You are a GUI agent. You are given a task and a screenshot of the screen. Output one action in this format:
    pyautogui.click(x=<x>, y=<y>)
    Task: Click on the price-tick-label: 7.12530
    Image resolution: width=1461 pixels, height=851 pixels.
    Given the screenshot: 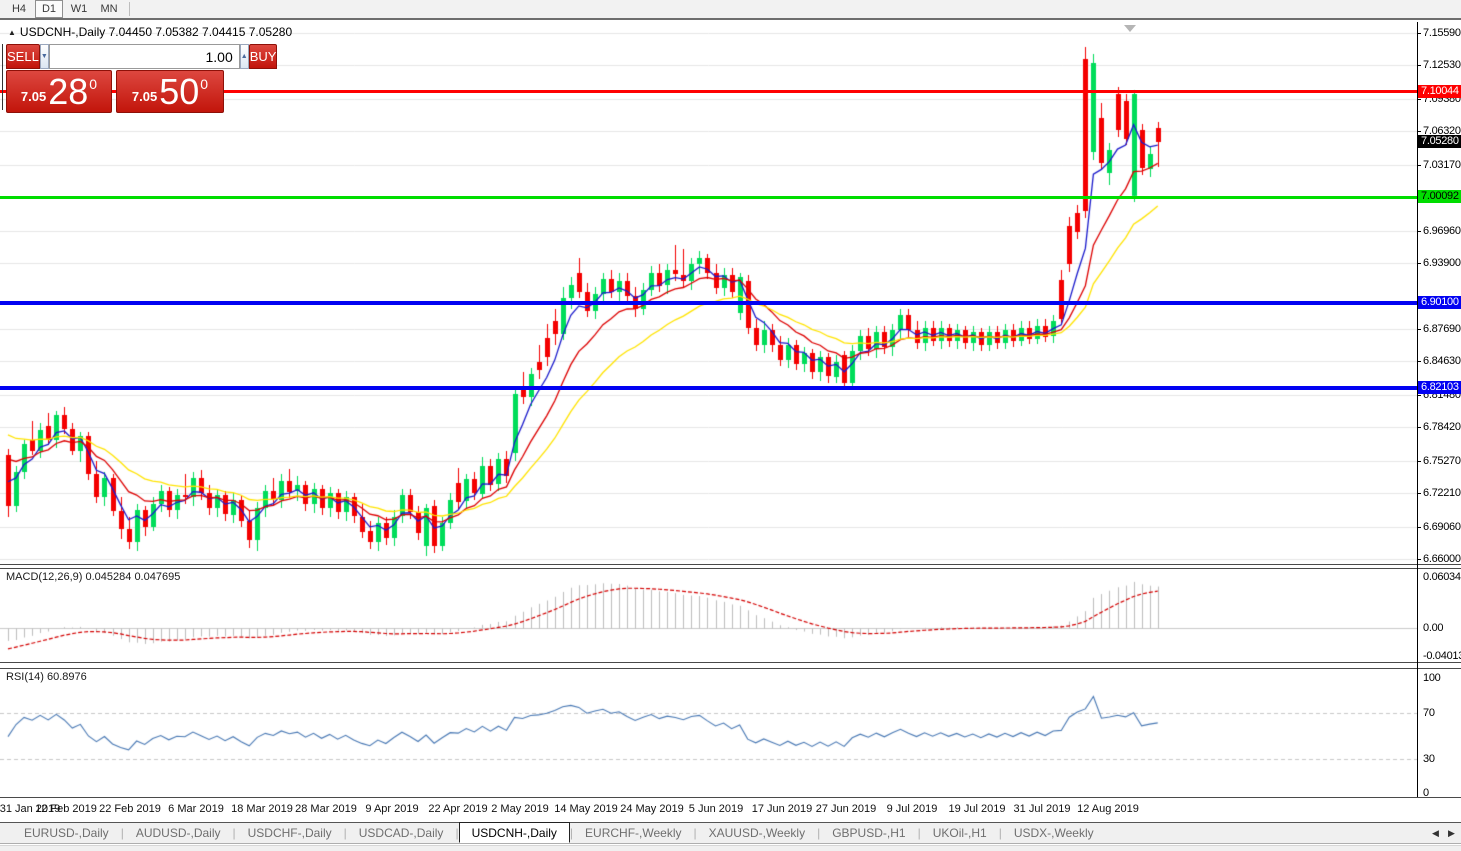 What is the action you would take?
    pyautogui.click(x=1442, y=65)
    